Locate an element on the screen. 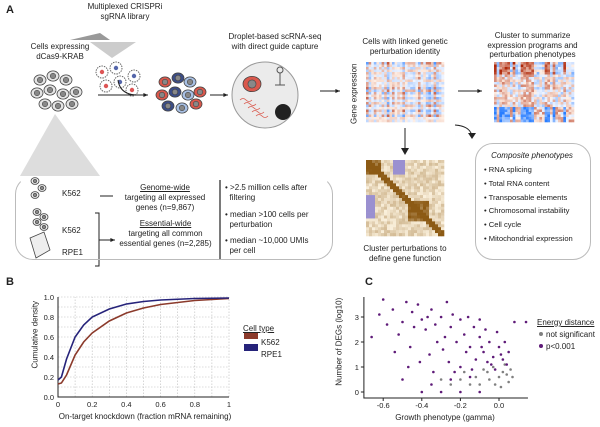 Image resolution: width=600 pixels, height=427 pixels. composite-item: • Transposable elements is located at coordinates (526, 197).